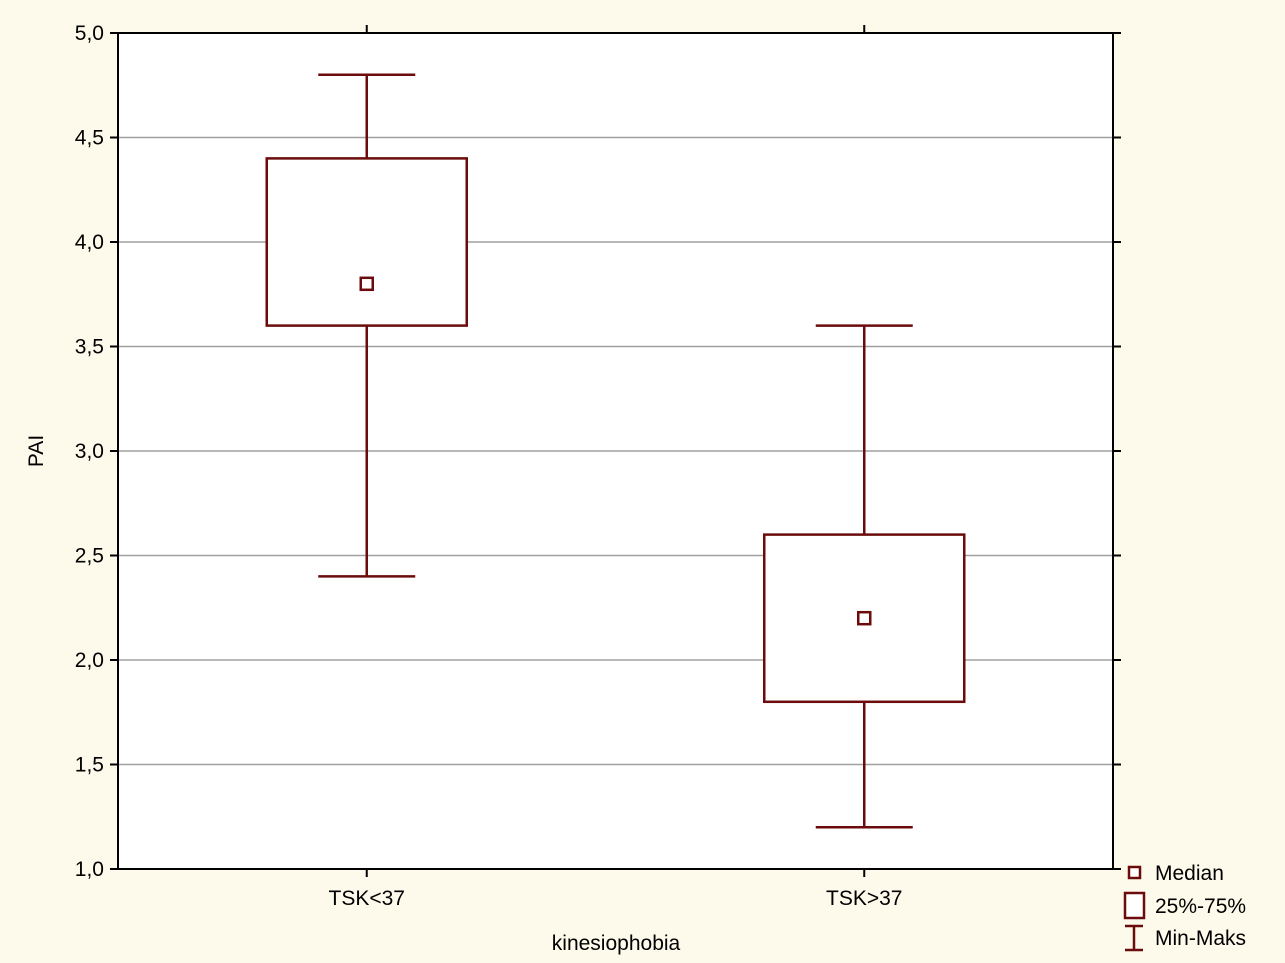  I want to click on legend-label: Median, so click(1189, 873).